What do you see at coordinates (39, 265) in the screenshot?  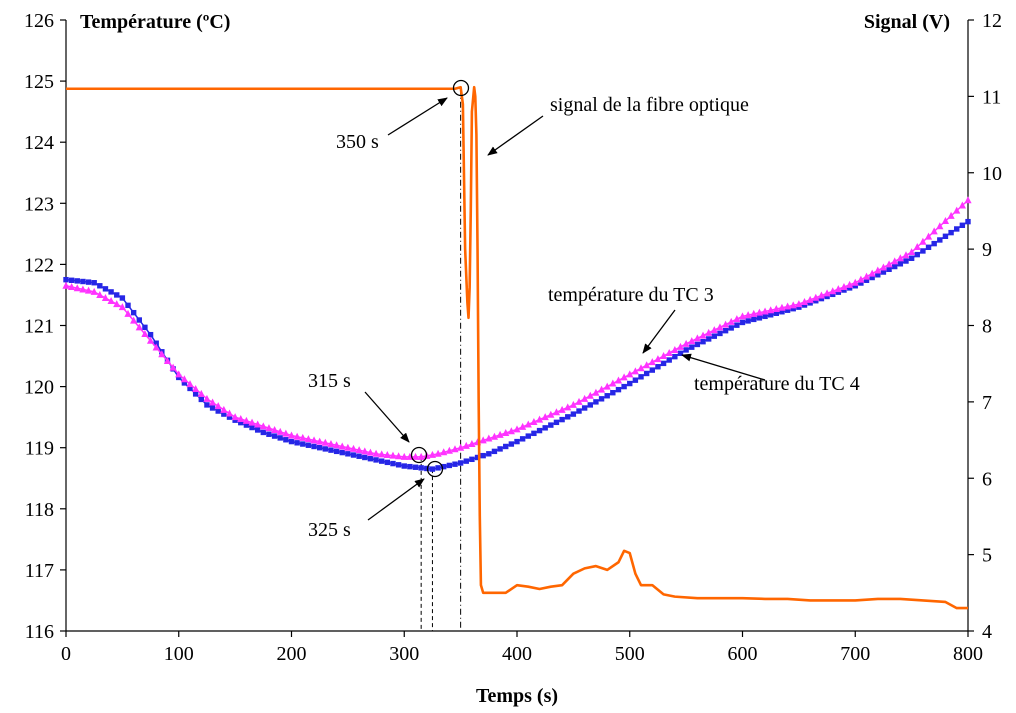 I see `y-left-tick-label: 122` at bounding box center [39, 265].